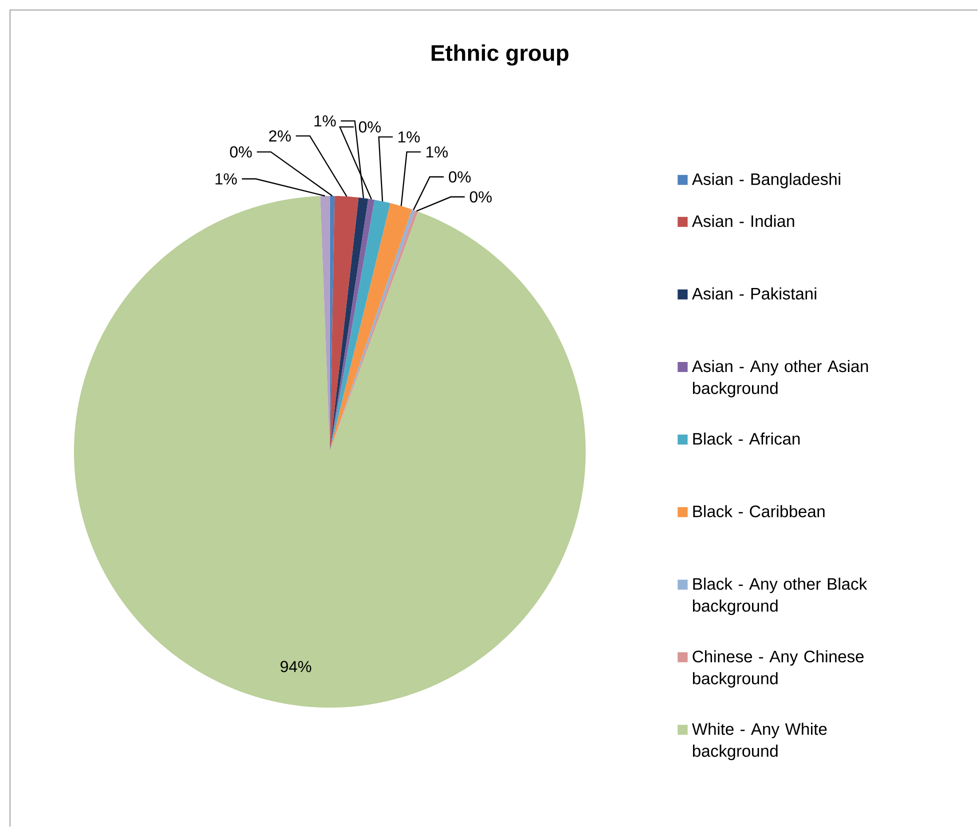 This screenshot has width=978, height=827. What do you see at coordinates (759, 741) in the screenshot?
I see `legend-label: White - Any White background` at bounding box center [759, 741].